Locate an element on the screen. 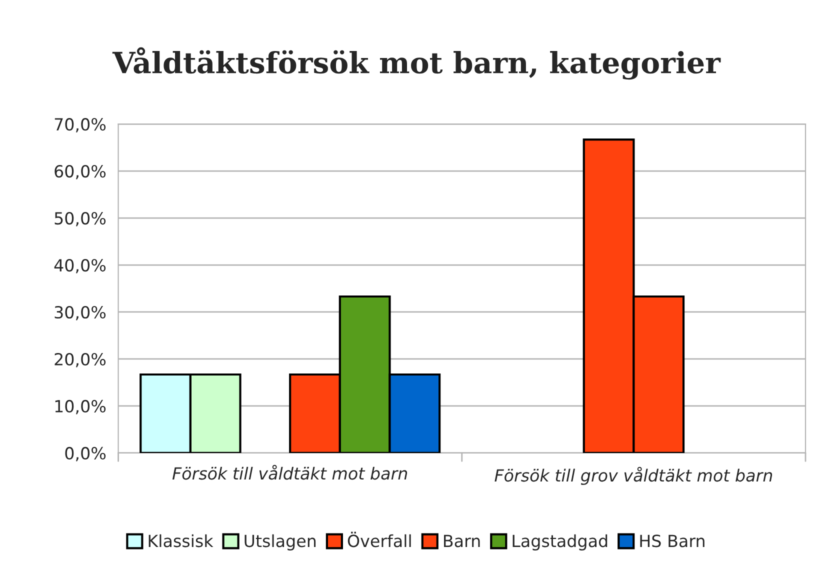  y-tick-label: 0,0% is located at coordinates (85, 454).